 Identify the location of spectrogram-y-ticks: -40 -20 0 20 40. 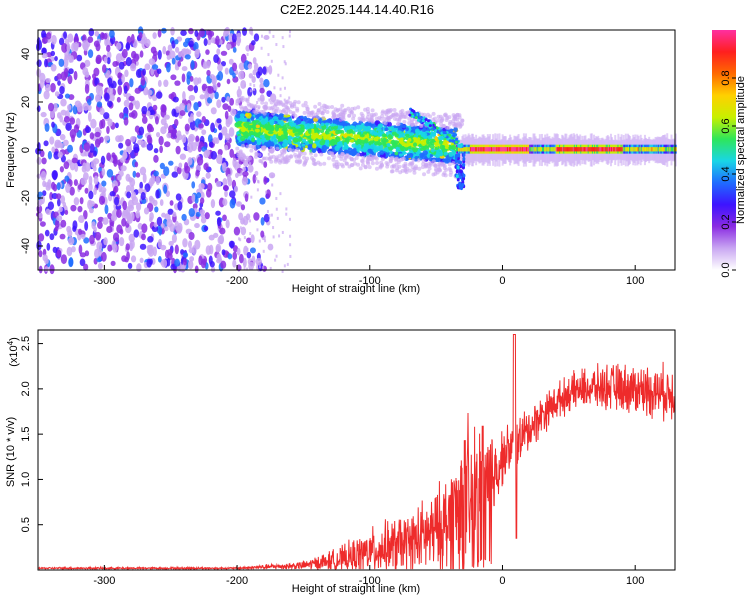
(31, 151).